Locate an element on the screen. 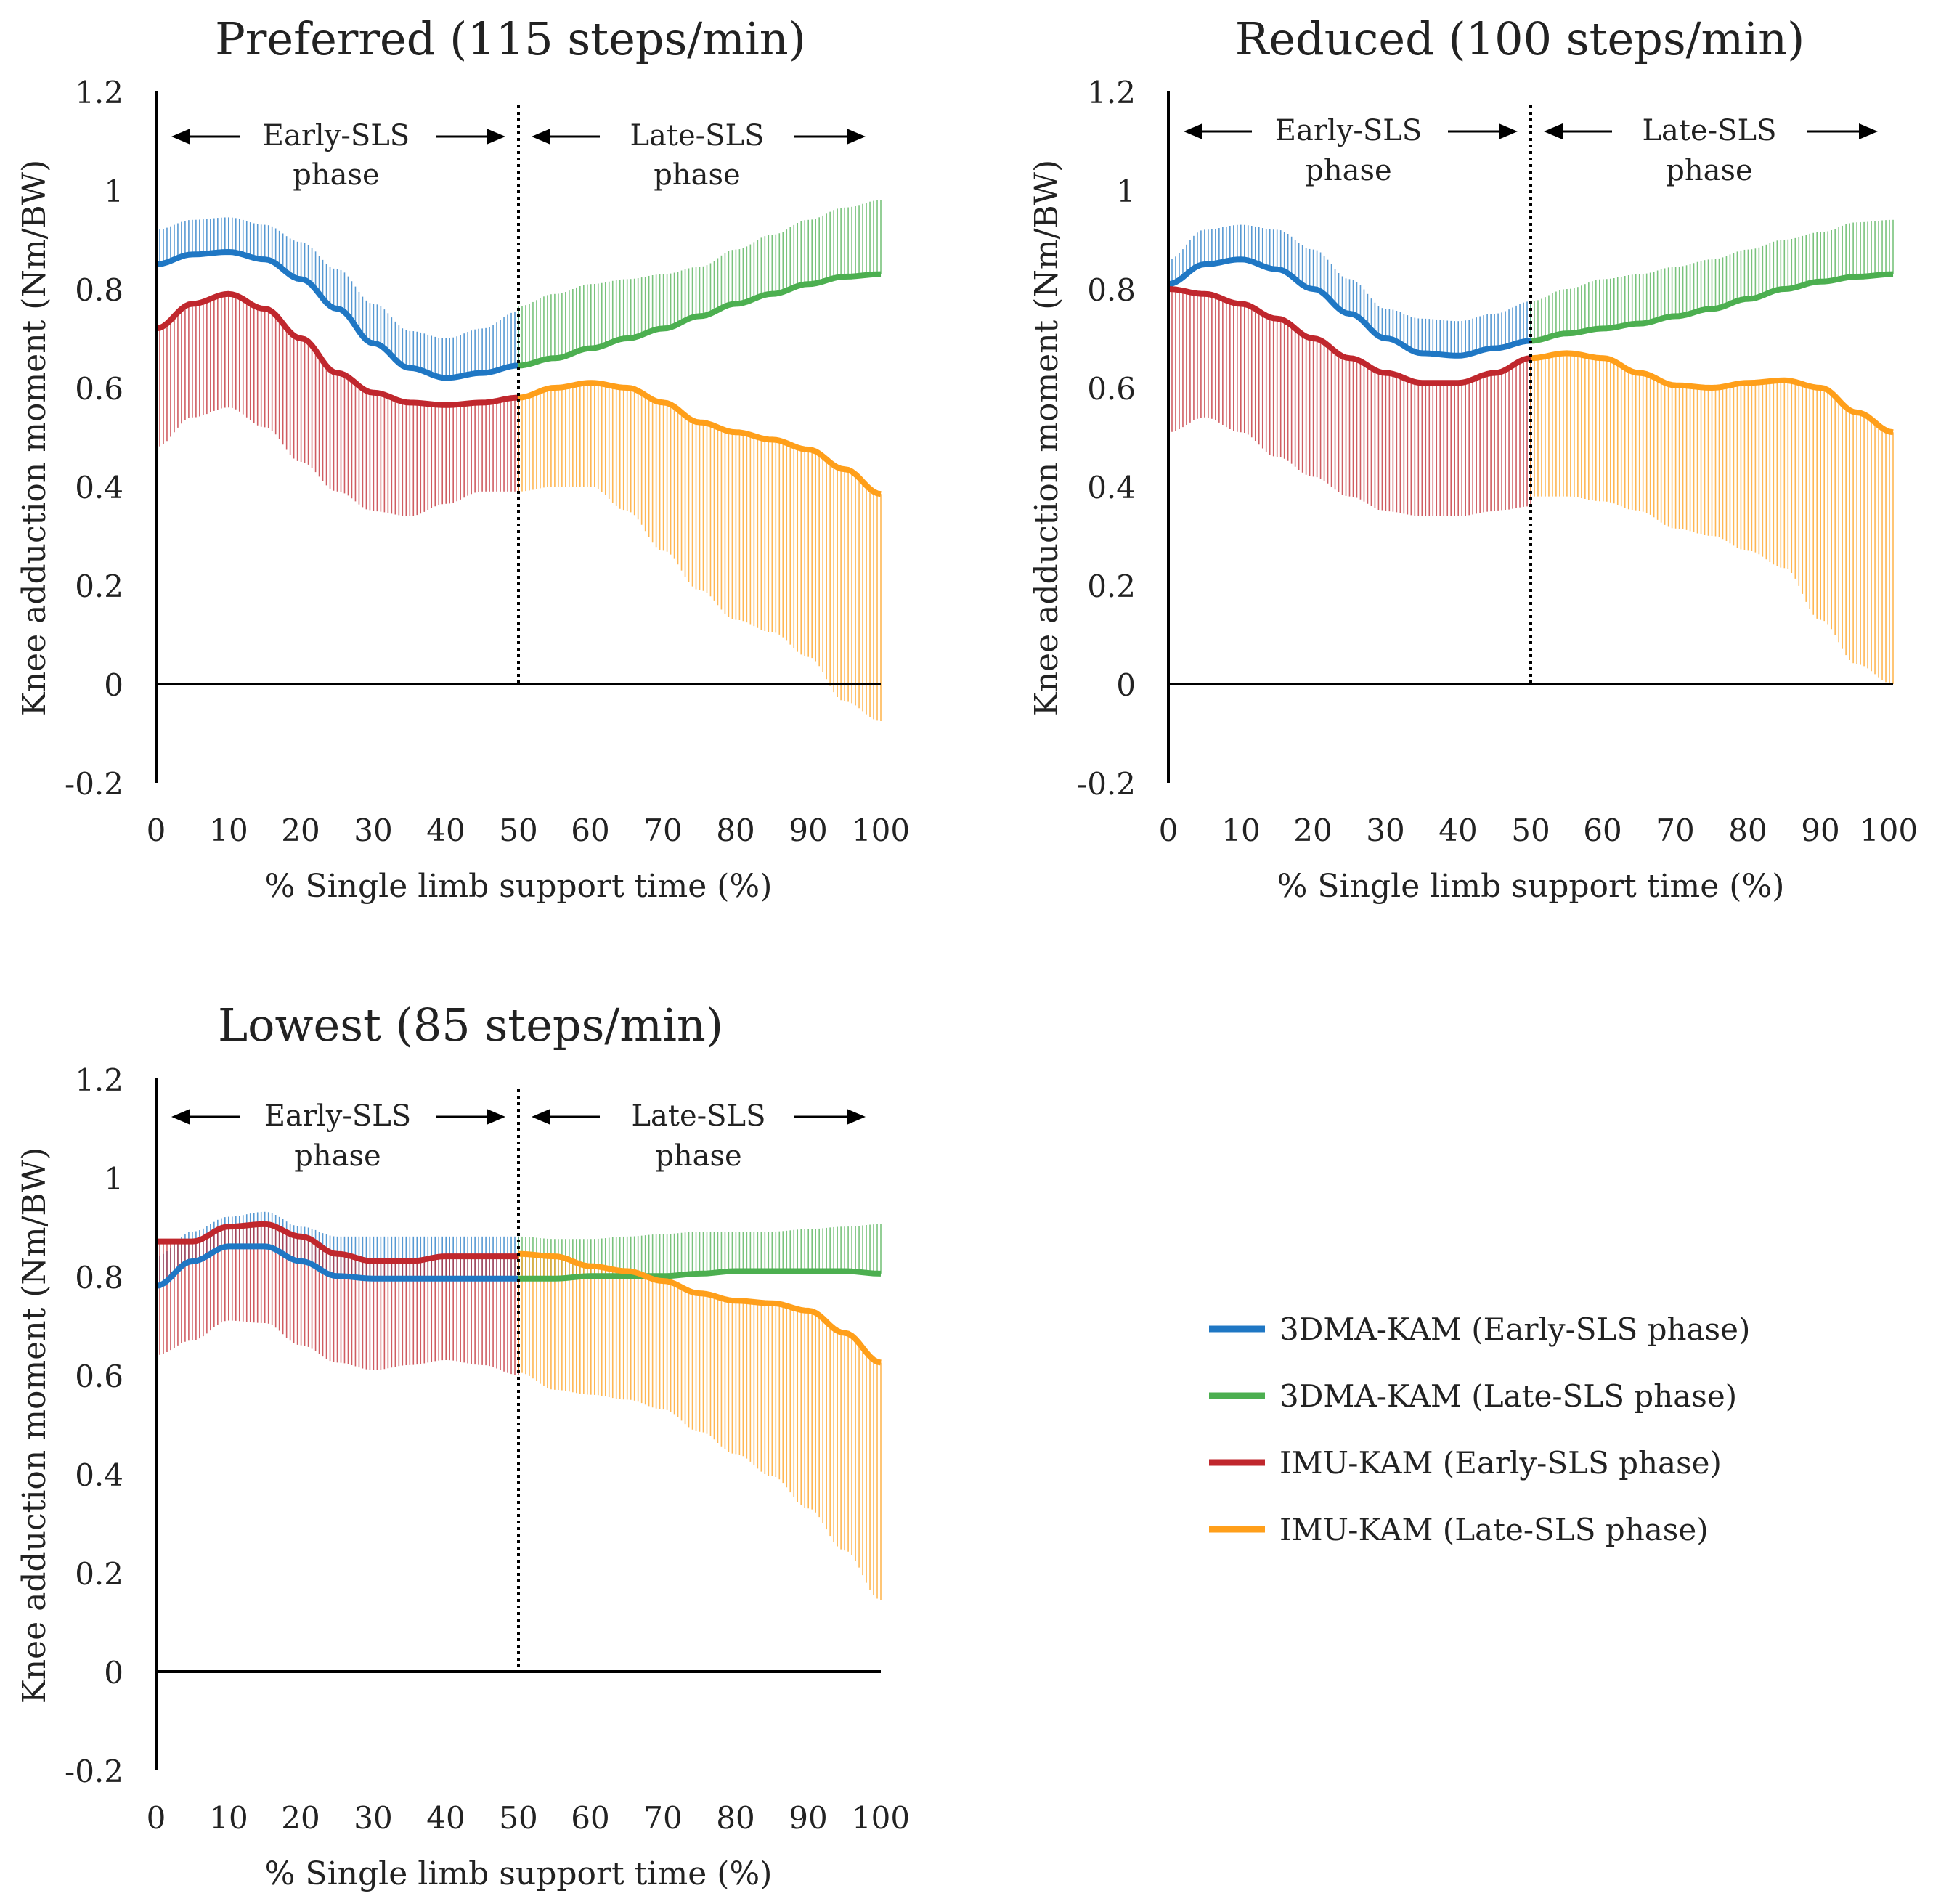 Image resolution: width=1933 pixels, height=1904 pixels. legend-entry: 3DMA-KAM (Early-SLS phase) is located at coordinates (1479, 1329).